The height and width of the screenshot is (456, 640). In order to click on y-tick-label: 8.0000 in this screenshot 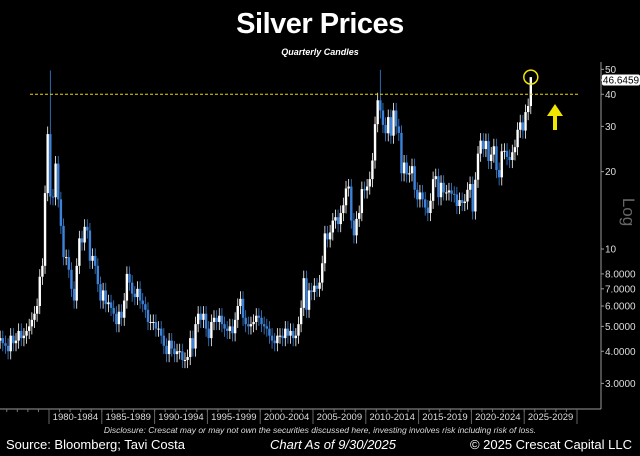, I will do `click(620, 274)`.